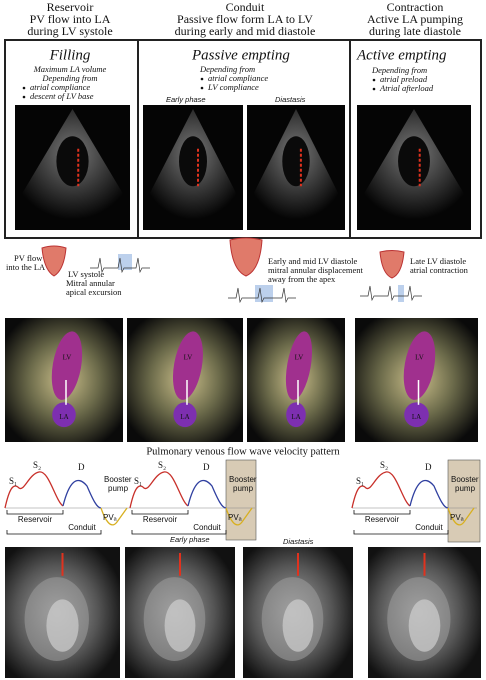 This screenshot has width=486, height=680. What do you see at coordinates (290, 99) in the screenshot?
I see `echo-label: Diastasis` at bounding box center [290, 99].